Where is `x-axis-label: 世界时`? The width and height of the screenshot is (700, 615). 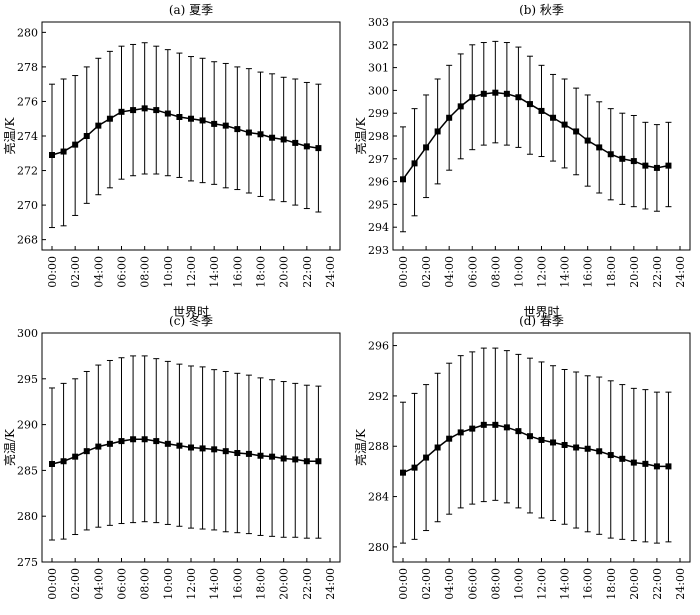
x-axis-label: 世界时 is located at coordinates (541, 312).